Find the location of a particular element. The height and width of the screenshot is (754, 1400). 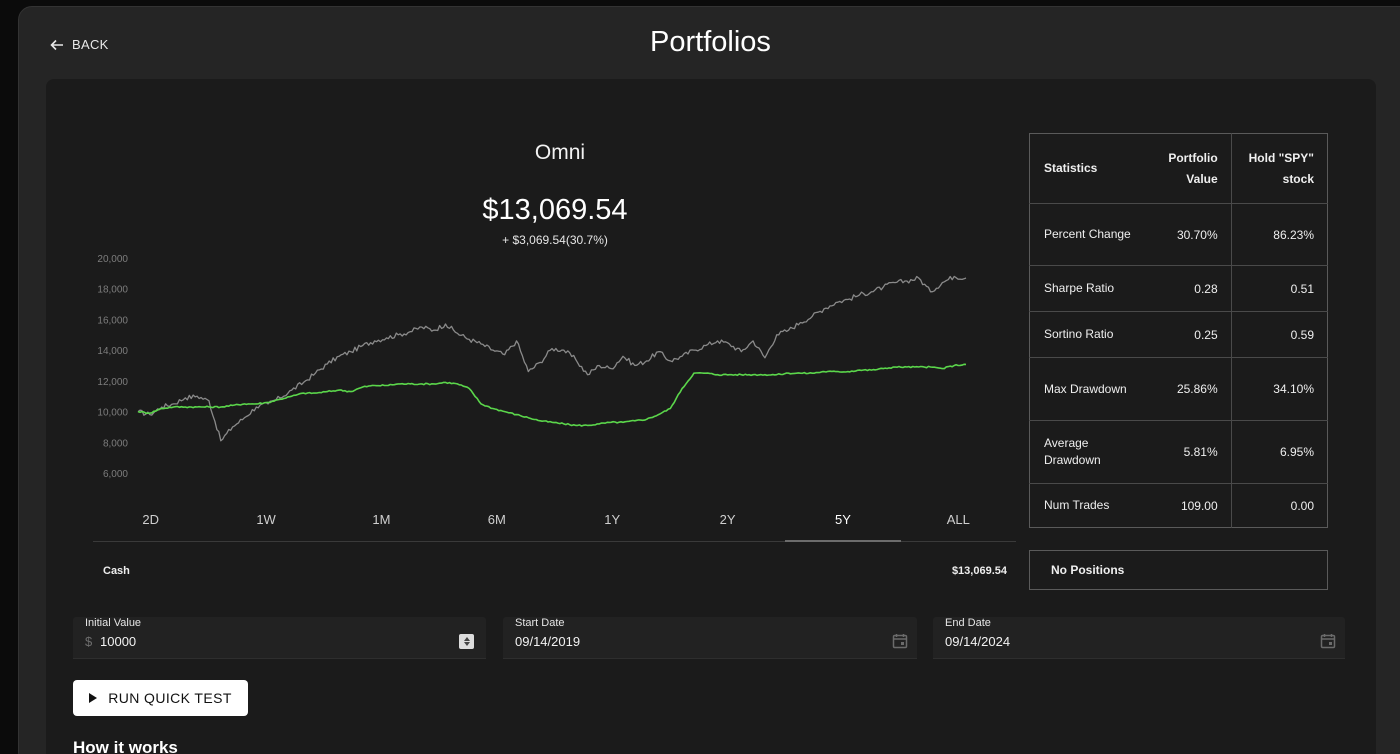

cash-label: Cash is located at coordinates (116, 571).